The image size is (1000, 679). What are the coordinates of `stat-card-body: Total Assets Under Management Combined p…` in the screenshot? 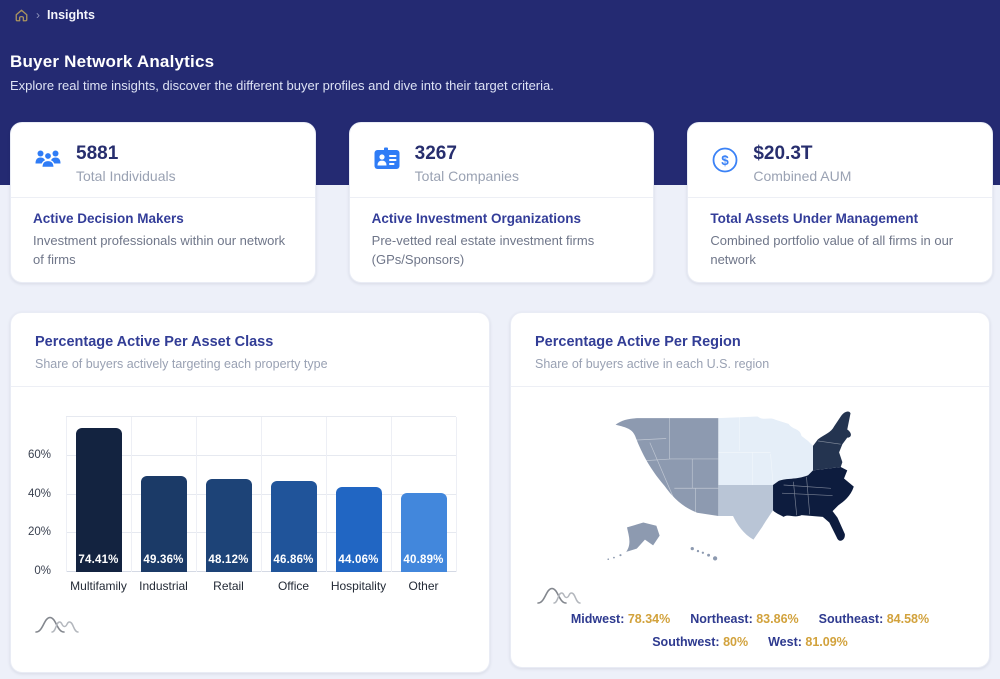 It's located at (840, 240).